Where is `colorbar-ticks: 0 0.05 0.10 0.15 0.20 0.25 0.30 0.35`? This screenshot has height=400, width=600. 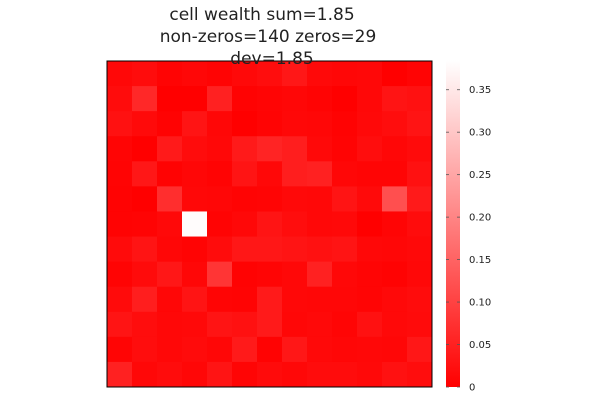
colorbar-ticks: 0 0.05 0.10 0.15 0.20 0.25 0.30 0.35 is located at coordinates (468, 239).